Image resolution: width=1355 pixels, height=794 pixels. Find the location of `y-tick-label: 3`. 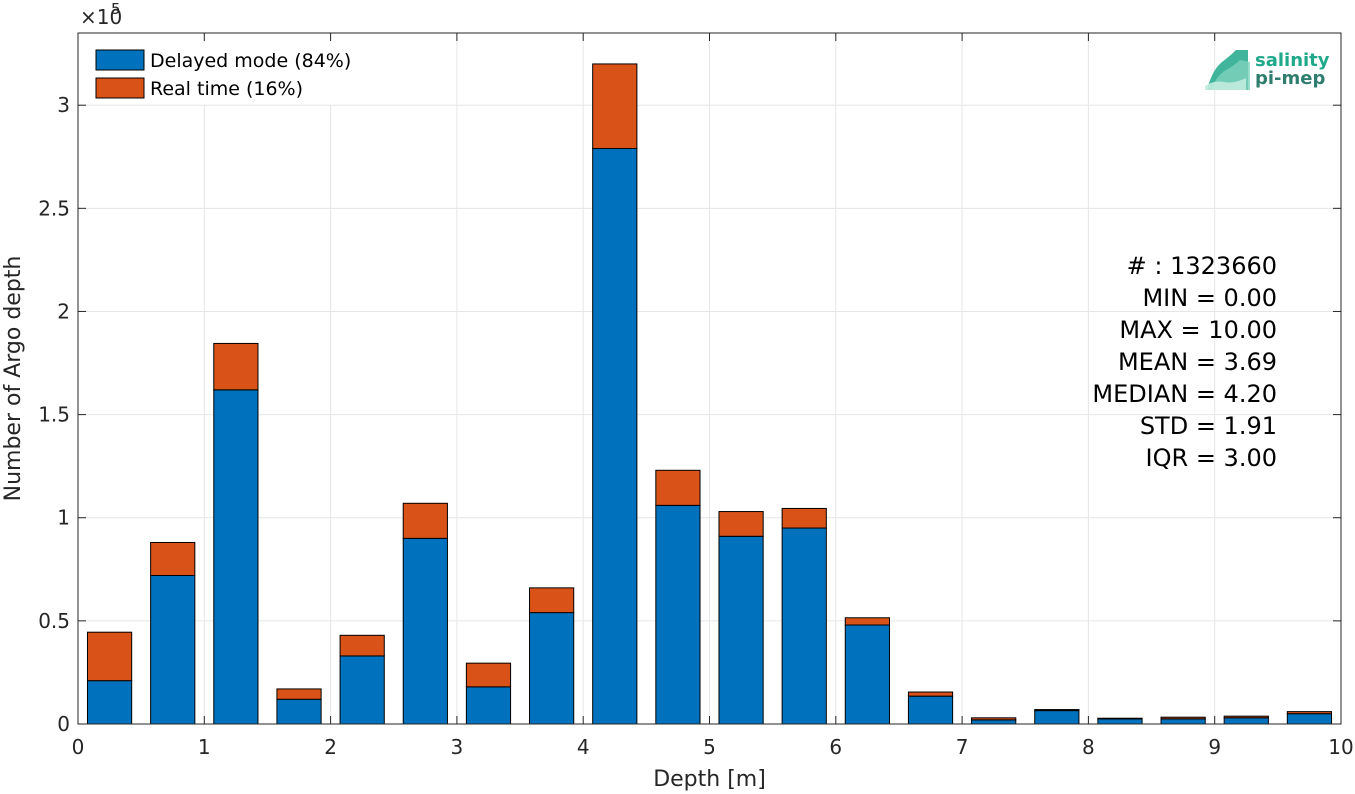

y-tick-label: 3 is located at coordinates (63, 105).